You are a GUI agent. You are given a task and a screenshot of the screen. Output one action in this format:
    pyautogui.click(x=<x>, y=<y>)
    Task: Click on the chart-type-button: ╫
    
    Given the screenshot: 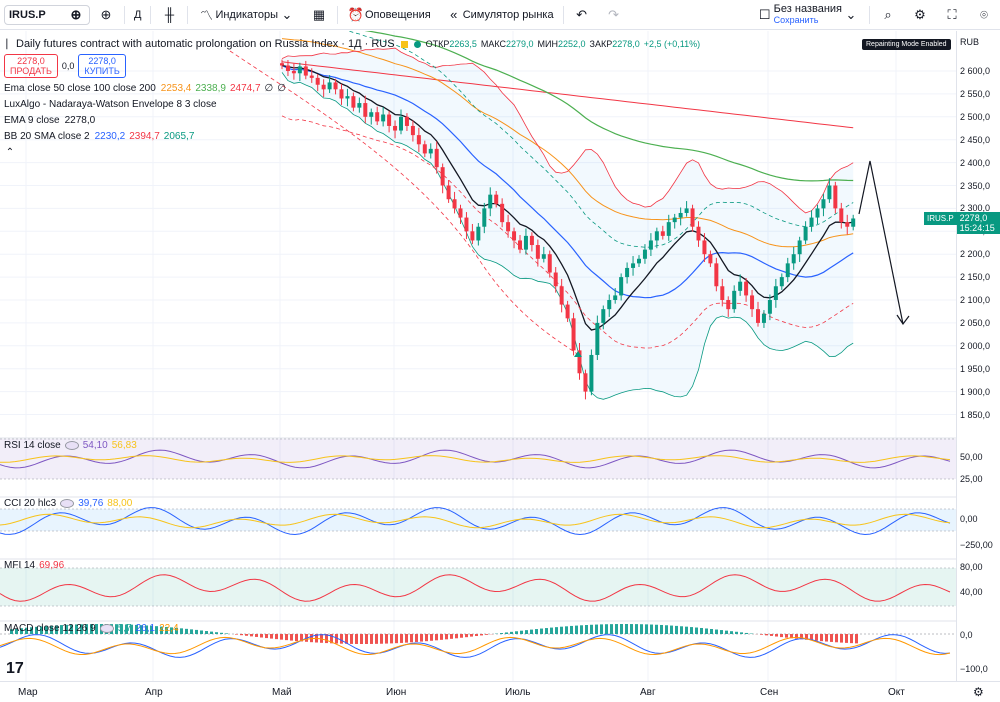 What is the action you would take?
    pyautogui.click(x=169, y=15)
    